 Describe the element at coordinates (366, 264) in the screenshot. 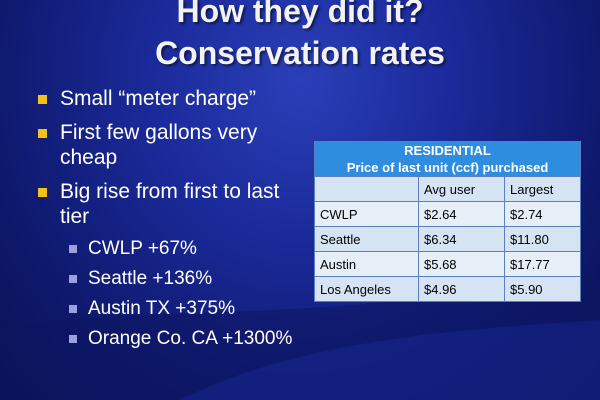

I see `row-name: Austin` at that location.